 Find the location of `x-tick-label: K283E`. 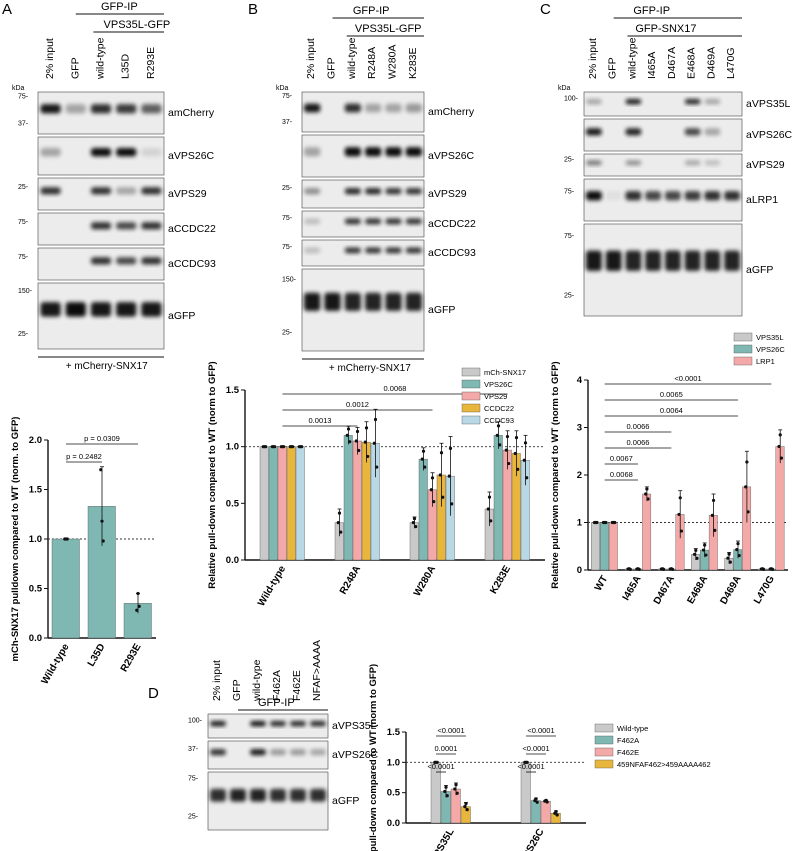

x-tick-label: K283E is located at coordinates (500, 580).